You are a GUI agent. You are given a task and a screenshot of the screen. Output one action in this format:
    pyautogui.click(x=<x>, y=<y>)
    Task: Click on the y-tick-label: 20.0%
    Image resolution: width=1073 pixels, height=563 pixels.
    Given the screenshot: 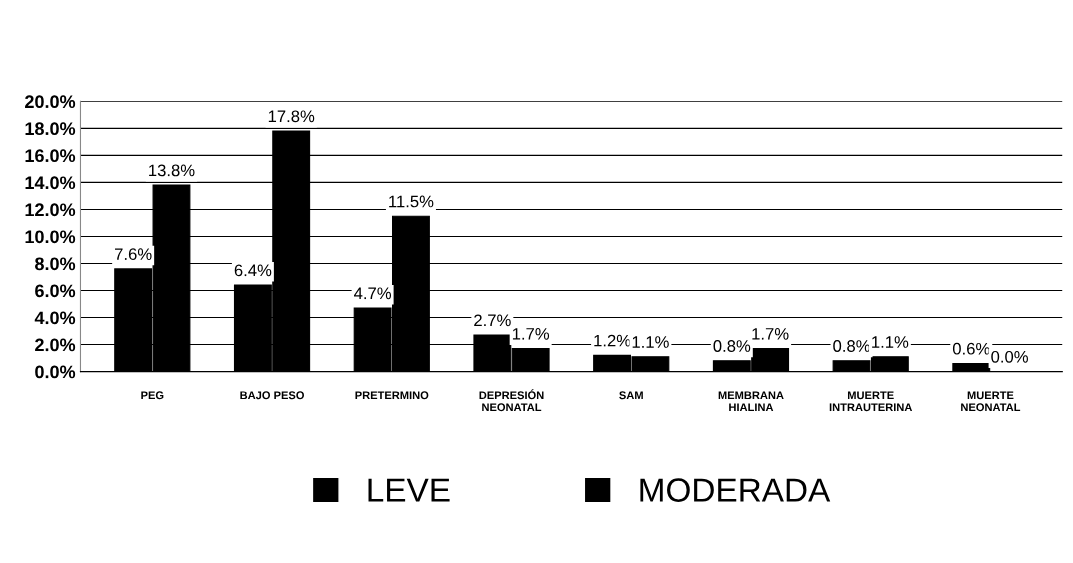 What is the action you would take?
    pyautogui.click(x=50, y=102)
    